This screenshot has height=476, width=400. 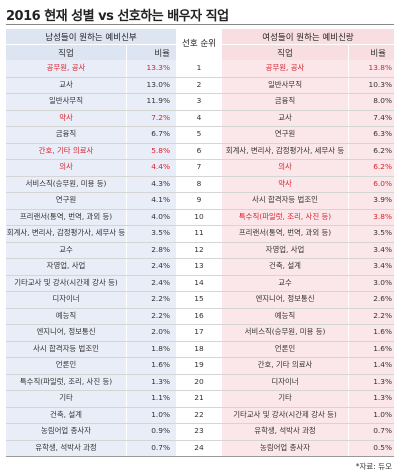 I want to click on title-rule, so click(x=200, y=24).